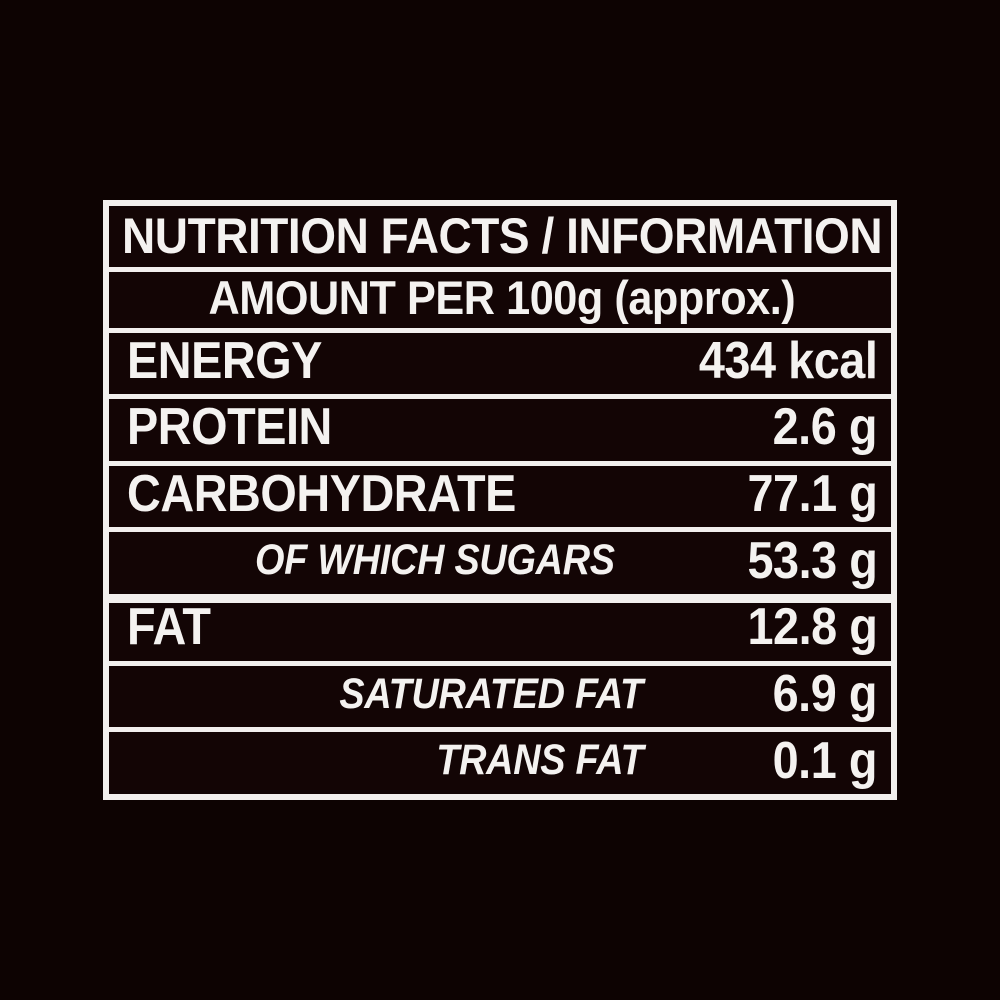 The image size is (1000, 1000). I want to click on nutrient-label: SATURATED FAT, so click(491, 693).